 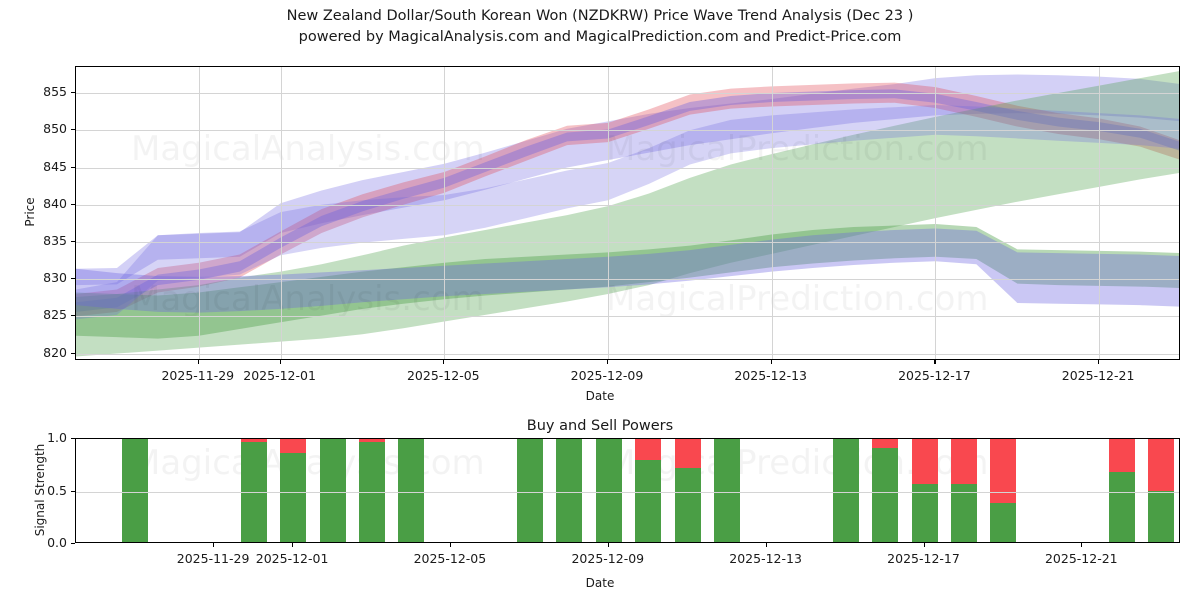 I want to click on price-x-tick-label: 2025-12-05, so click(x=443, y=375).